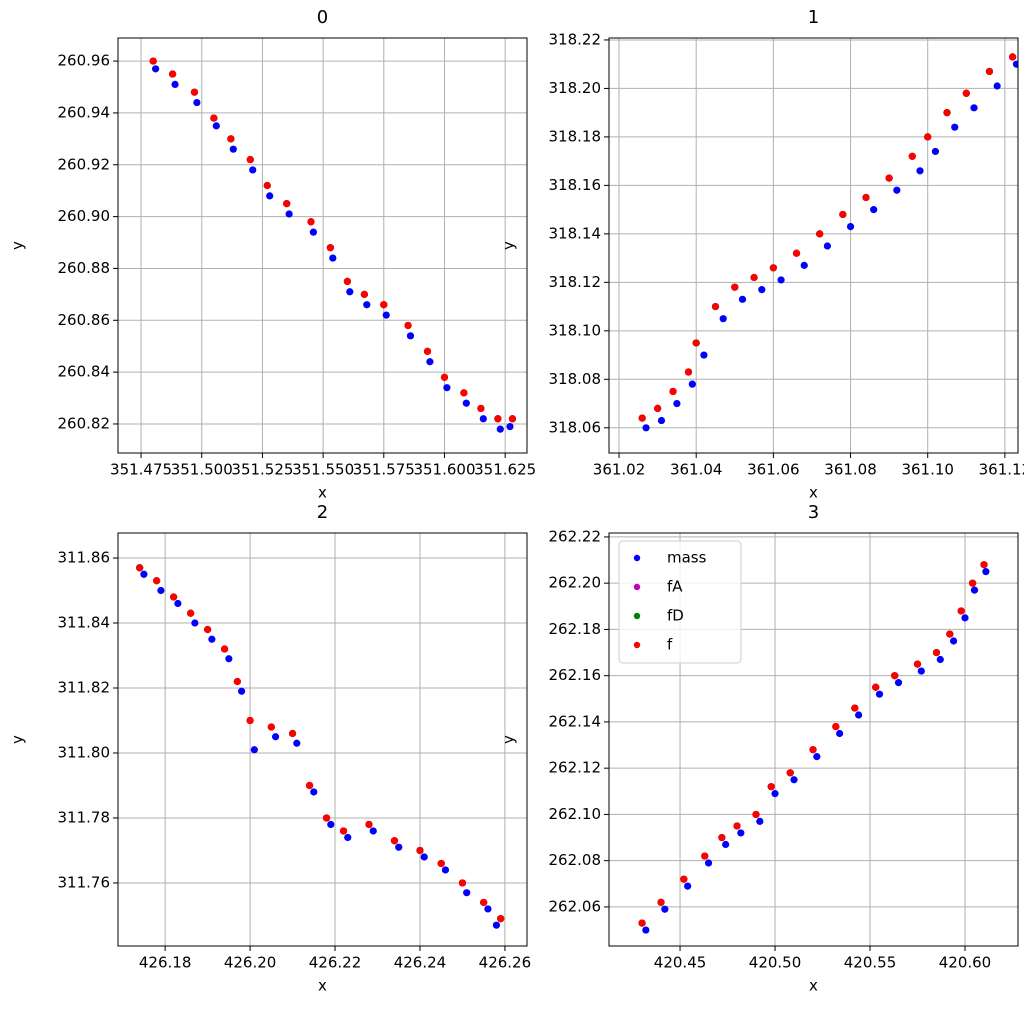  What do you see at coordinates (675, 616) in the screenshot?
I see `legend-label: fD` at bounding box center [675, 616].